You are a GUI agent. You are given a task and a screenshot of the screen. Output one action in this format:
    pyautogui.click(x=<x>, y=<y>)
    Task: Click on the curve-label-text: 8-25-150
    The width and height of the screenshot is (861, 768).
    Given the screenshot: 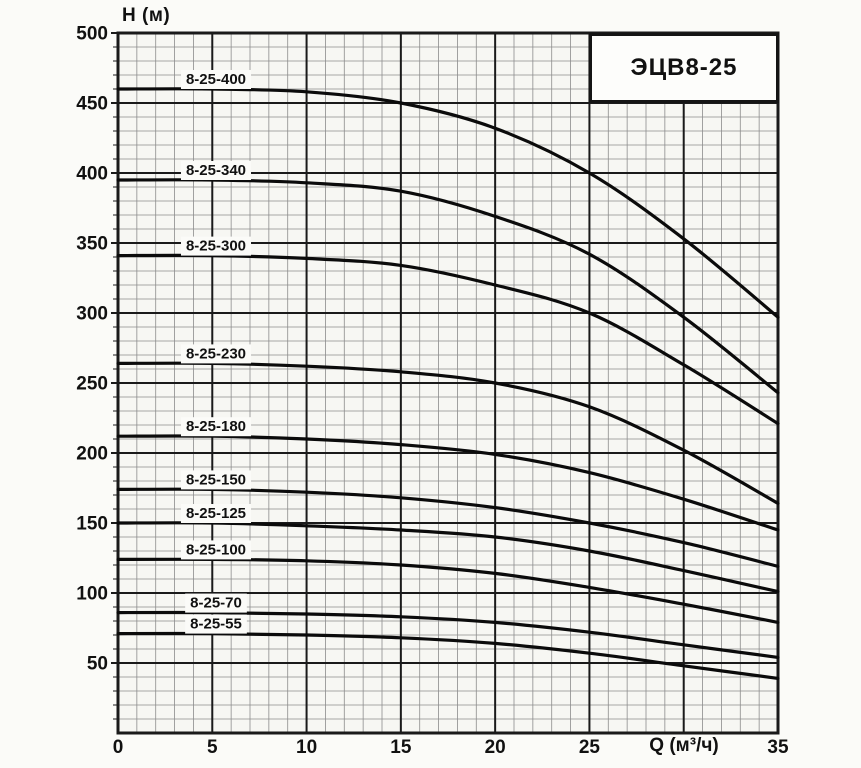 What is the action you would take?
    pyautogui.click(x=216, y=479)
    